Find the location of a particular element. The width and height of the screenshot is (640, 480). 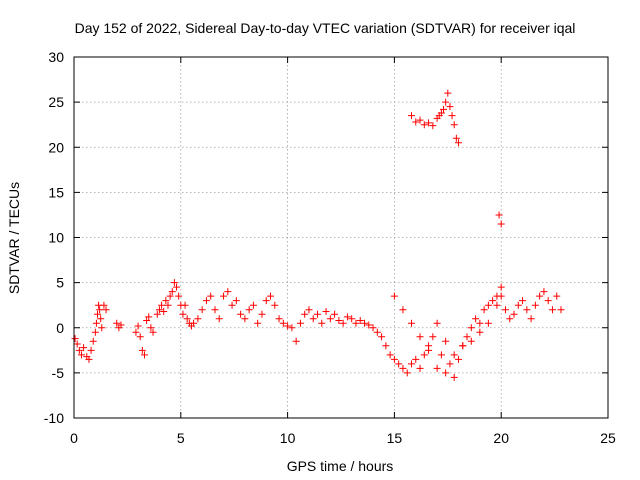

y-tick-label: 15 is located at coordinates (56, 192).